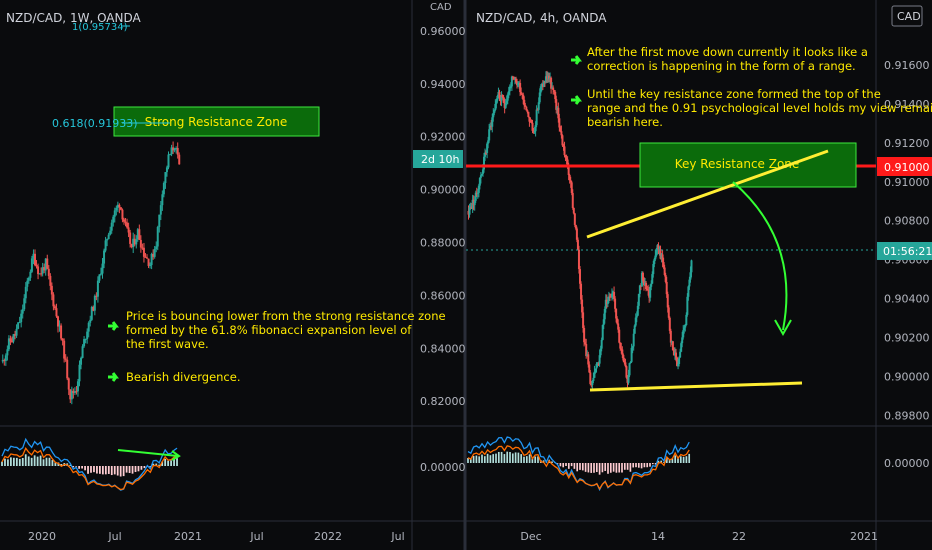  I want to click on right-currency-badge-box, so click(907, 16).